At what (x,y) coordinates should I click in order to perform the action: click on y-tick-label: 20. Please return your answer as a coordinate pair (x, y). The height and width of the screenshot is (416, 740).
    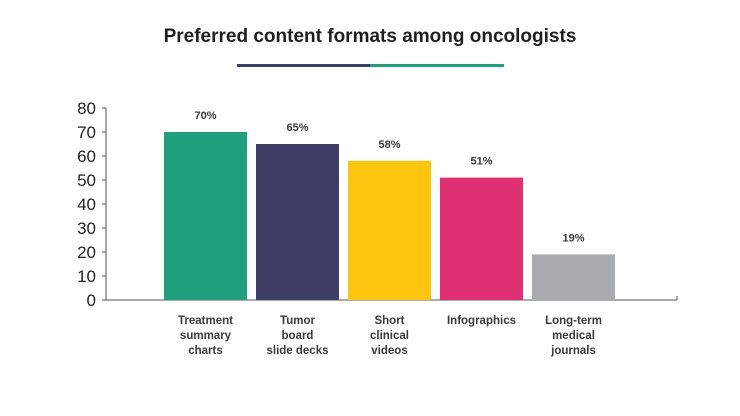
    Looking at the image, I should click on (86, 252).